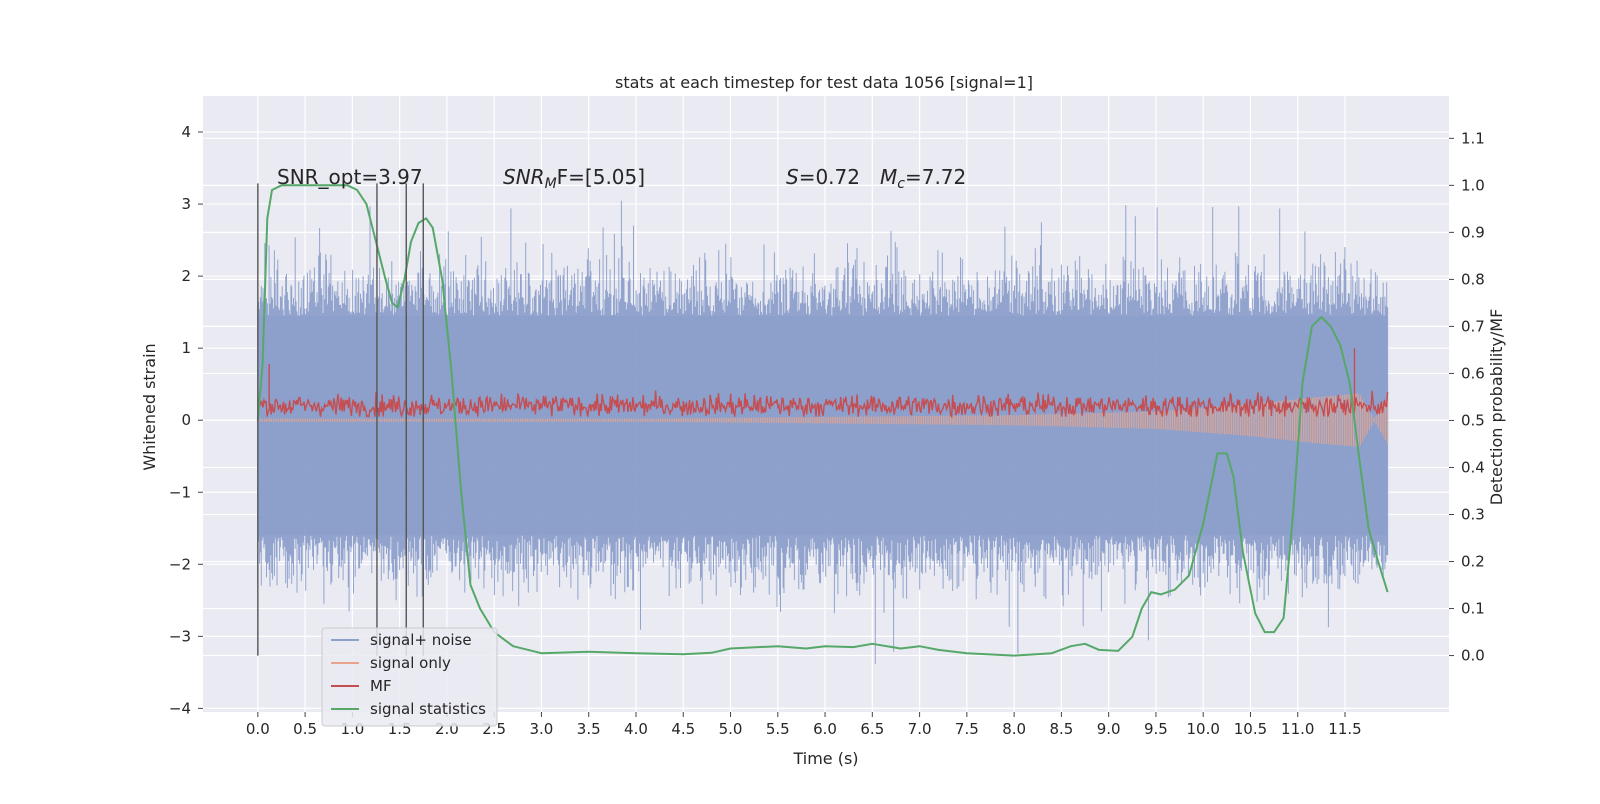 The height and width of the screenshot is (804, 1600). Describe the element at coordinates (1473, 609) in the screenshot. I see `y-right-tick-label: 0.1` at that location.